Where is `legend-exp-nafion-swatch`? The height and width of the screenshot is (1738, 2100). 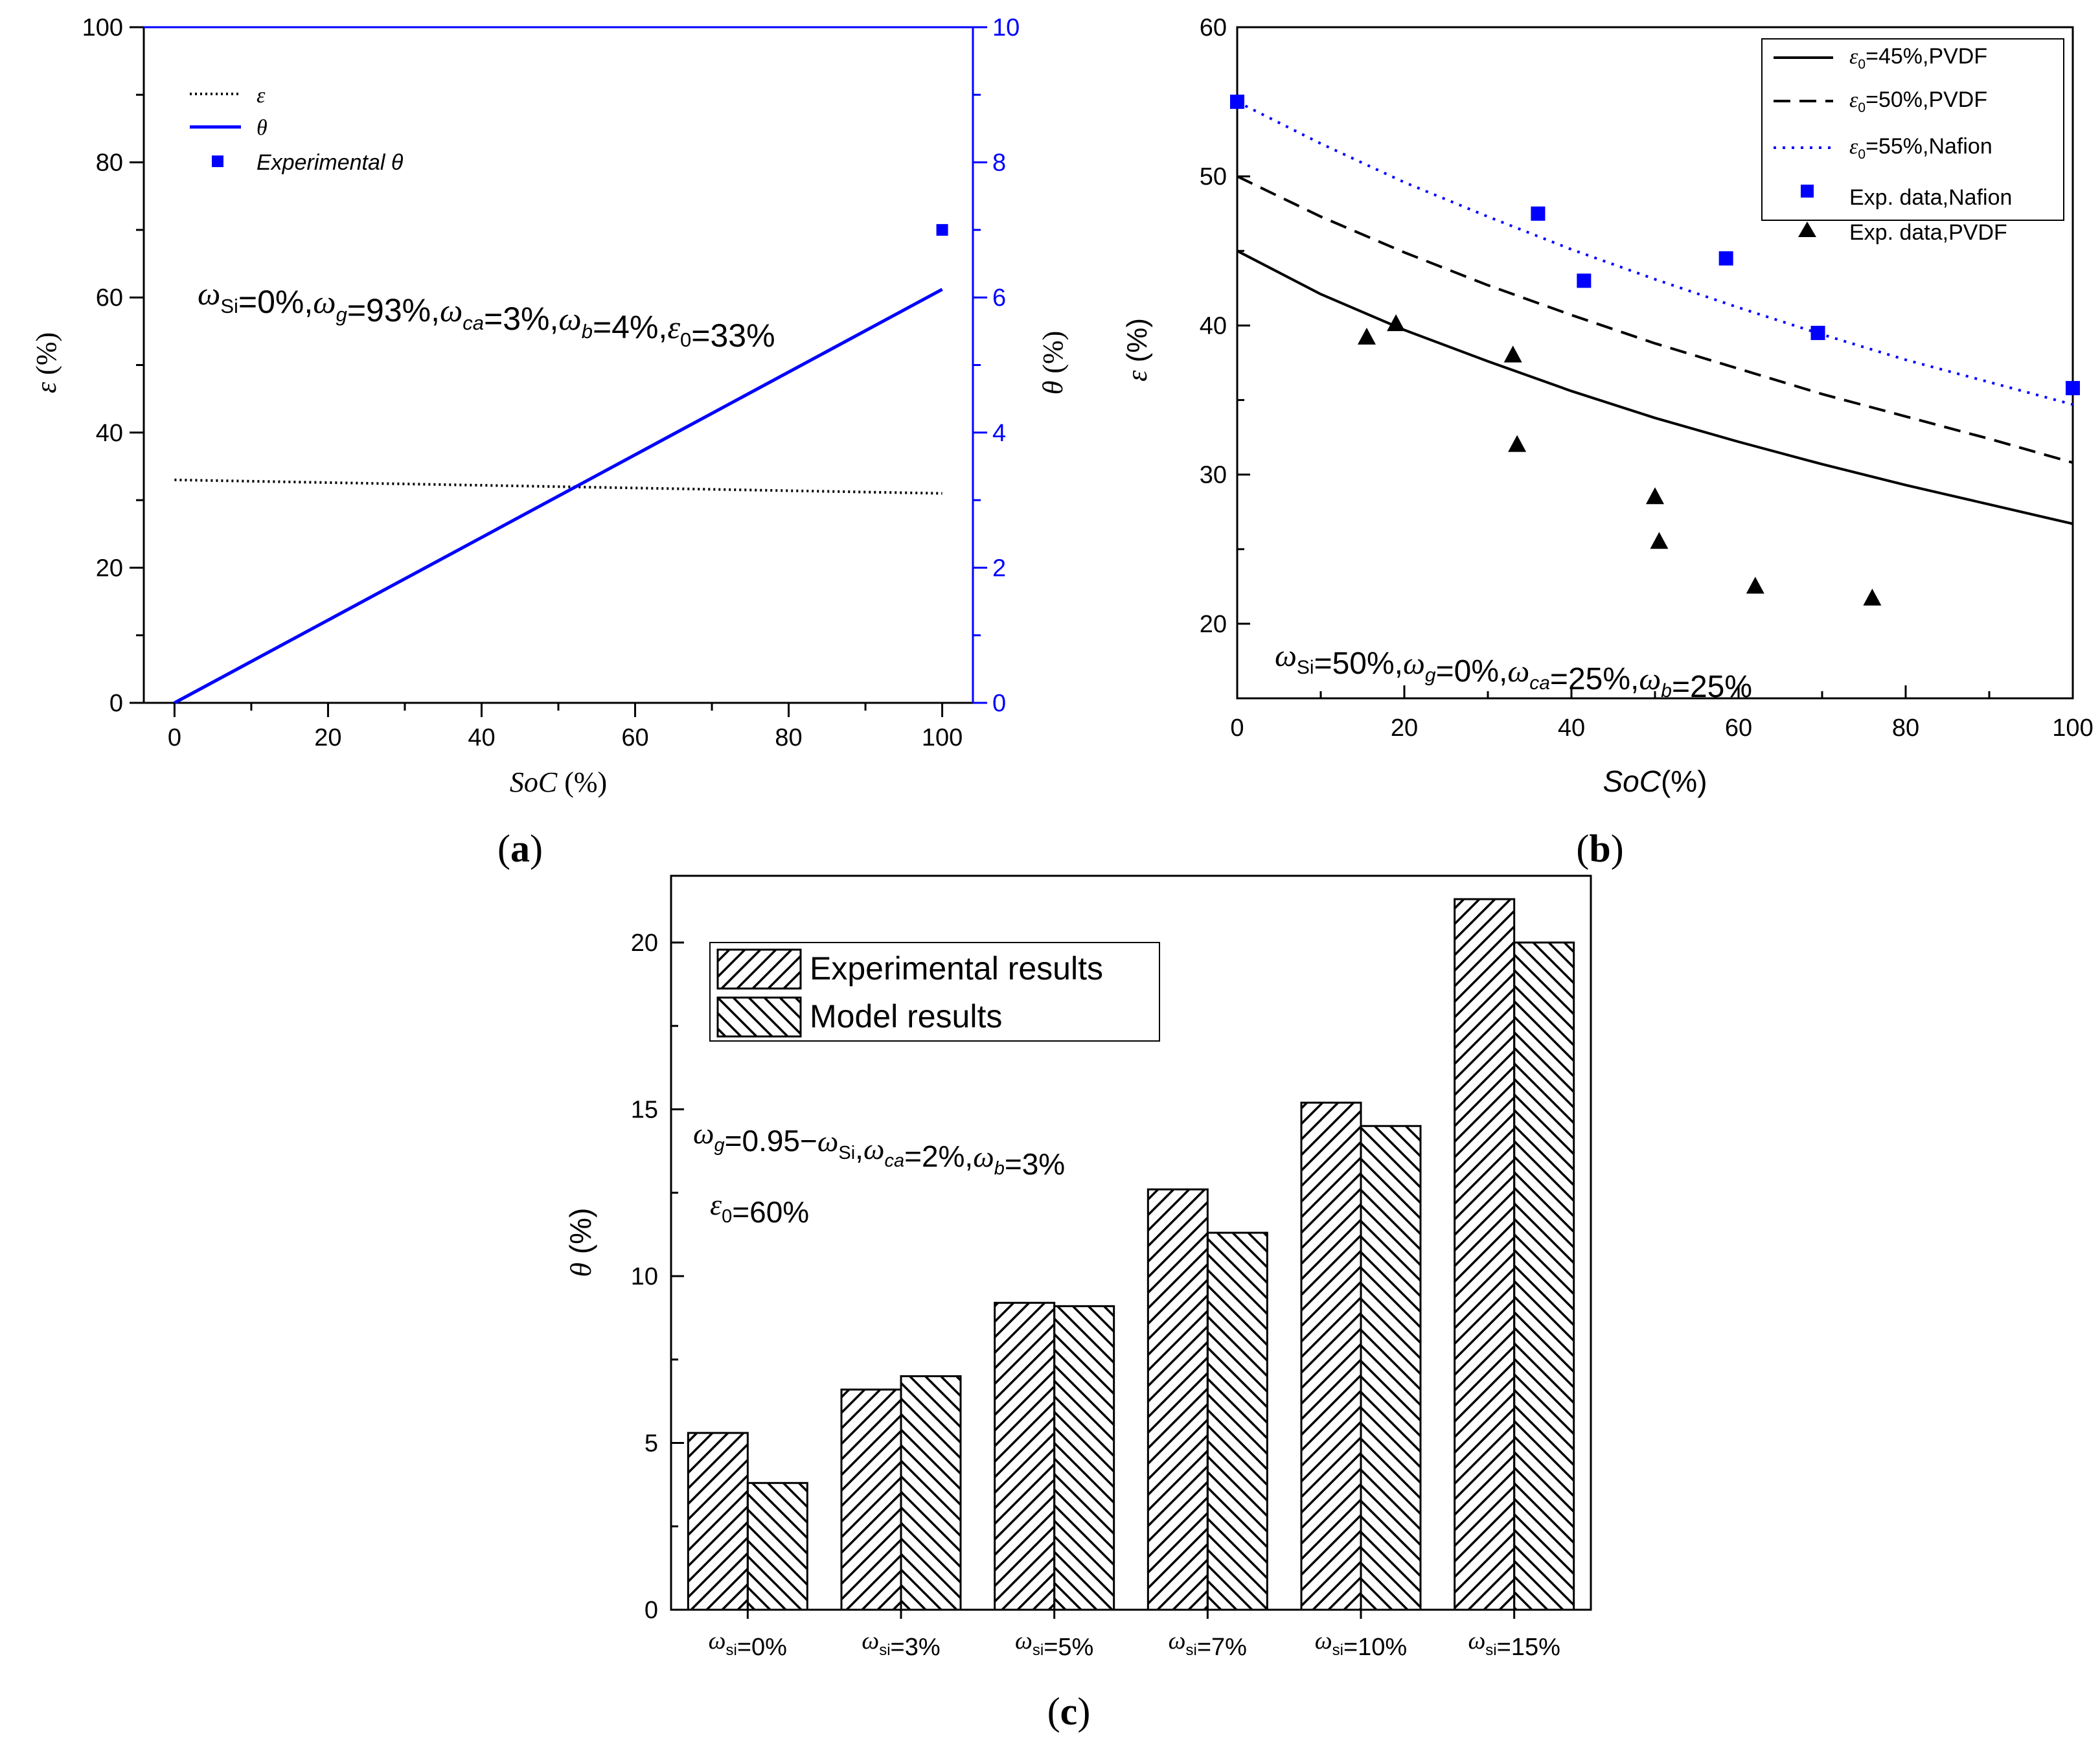 legend-exp-nafion-swatch is located at coordinates (1807, 191).